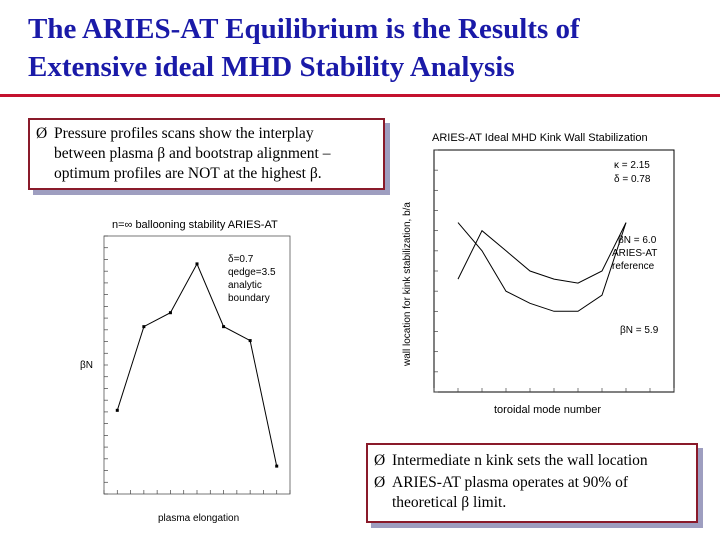  What do you see at coordinates (249, 298) in the screenshot?
I see `chart-left-annotation-boundary: boundary` at bounding box center [249, 298].